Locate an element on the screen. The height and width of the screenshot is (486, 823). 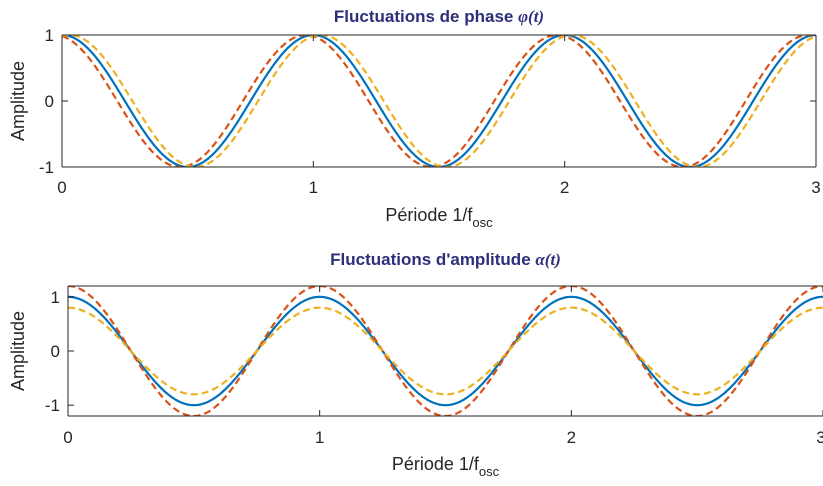
chart2-title-symbol: α(t) is located at coordinates (547, 259).